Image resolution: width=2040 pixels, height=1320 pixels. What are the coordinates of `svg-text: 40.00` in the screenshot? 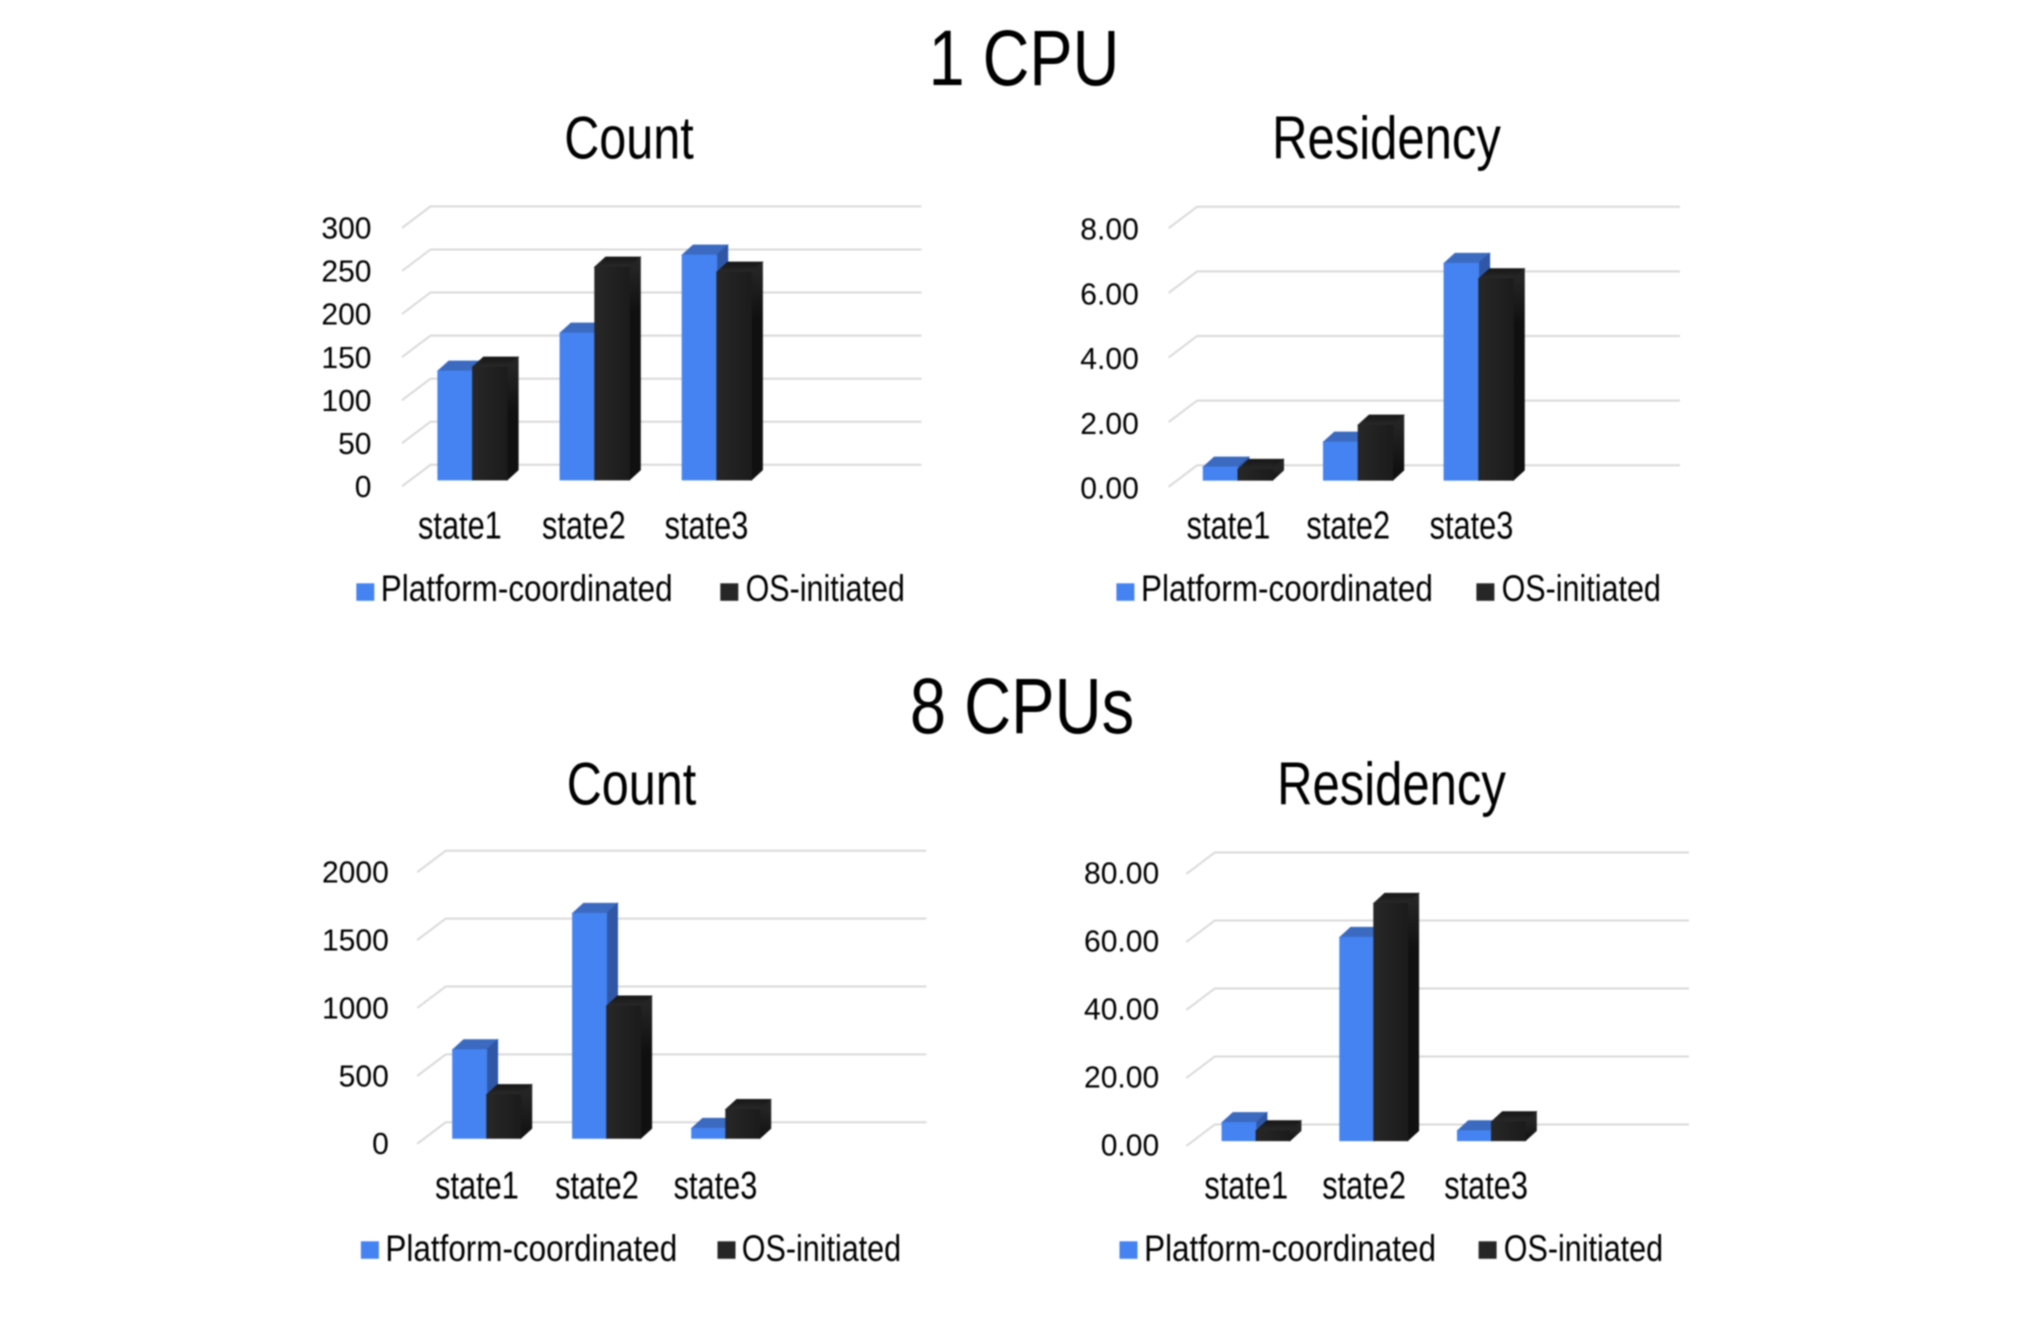 It's located at (1121, 1009).